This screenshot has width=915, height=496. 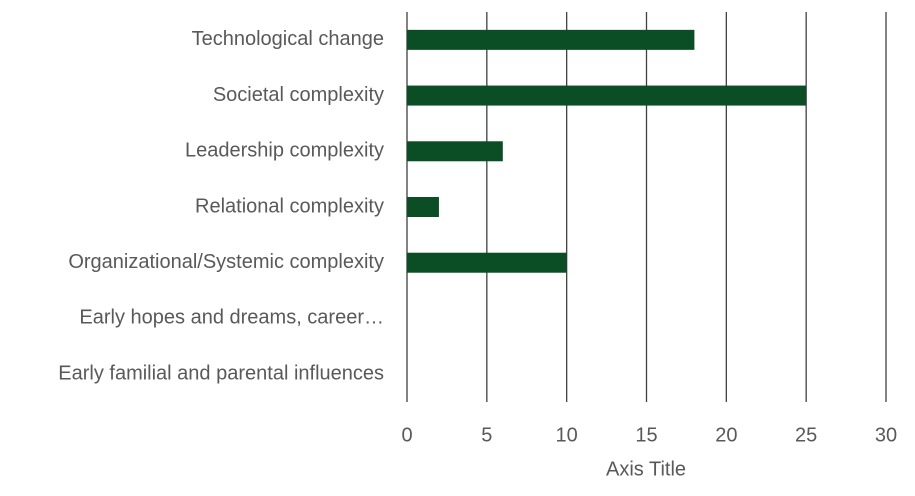 What do you see at coordinates (289, 206) in the screenshot?
I see `y-tick-label: Relational complexity` at bounding box center [289, 206].